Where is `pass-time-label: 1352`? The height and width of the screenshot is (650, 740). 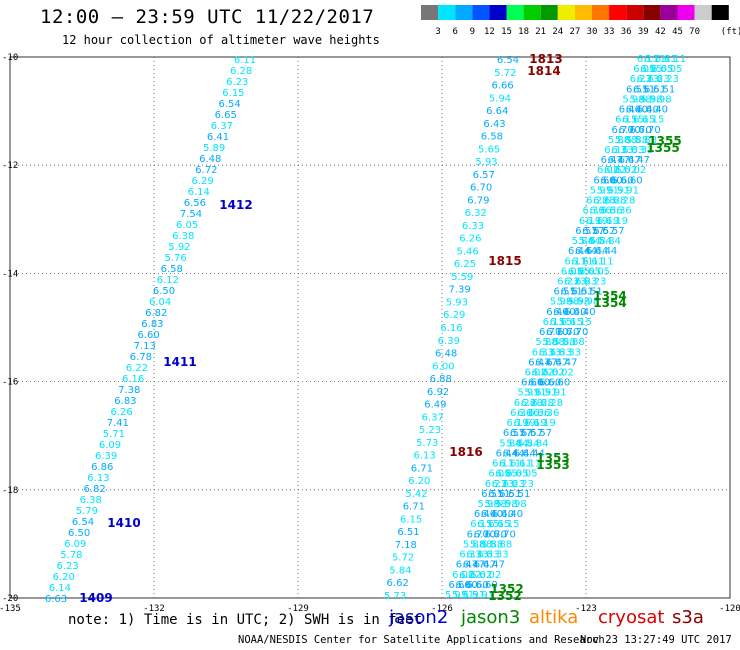
pass-time-label: 1352 is located at coordinates (504, 596).